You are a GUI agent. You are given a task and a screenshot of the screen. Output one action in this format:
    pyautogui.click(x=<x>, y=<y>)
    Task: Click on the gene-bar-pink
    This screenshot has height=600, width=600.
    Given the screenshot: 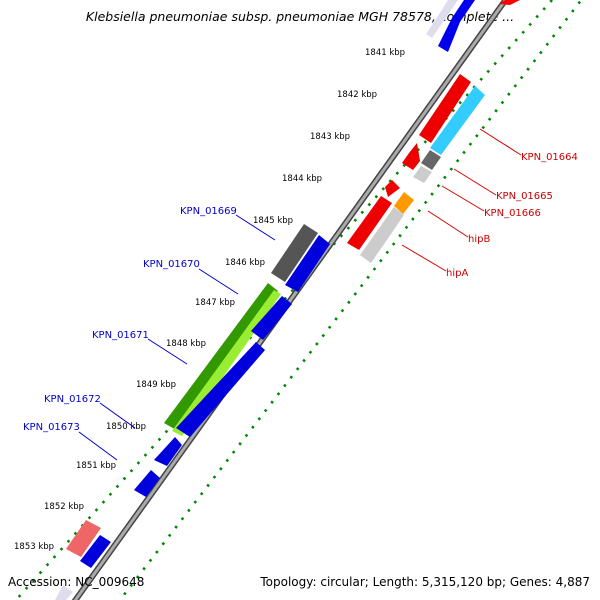 What is the action you would take?
    pyautogui.click(x=83, y=538)
    